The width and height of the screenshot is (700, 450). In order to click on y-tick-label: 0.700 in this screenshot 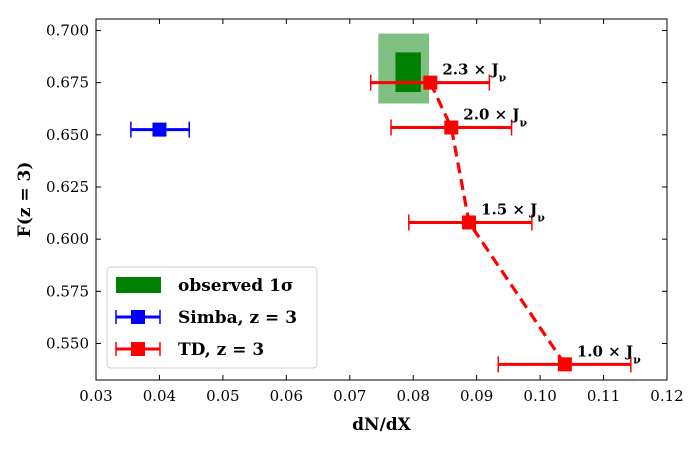, I will do `click(67, 30)`.